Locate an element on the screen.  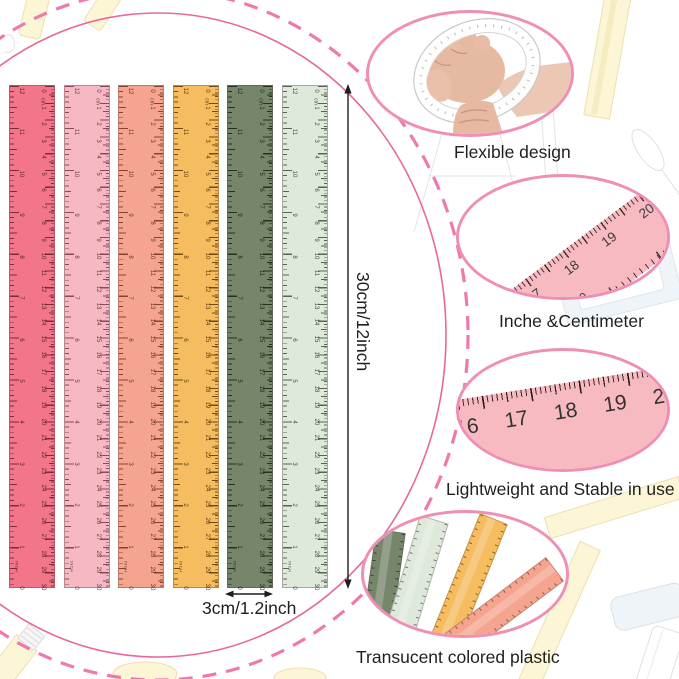
cm-number: 9 is located at coordinates (97, 240).